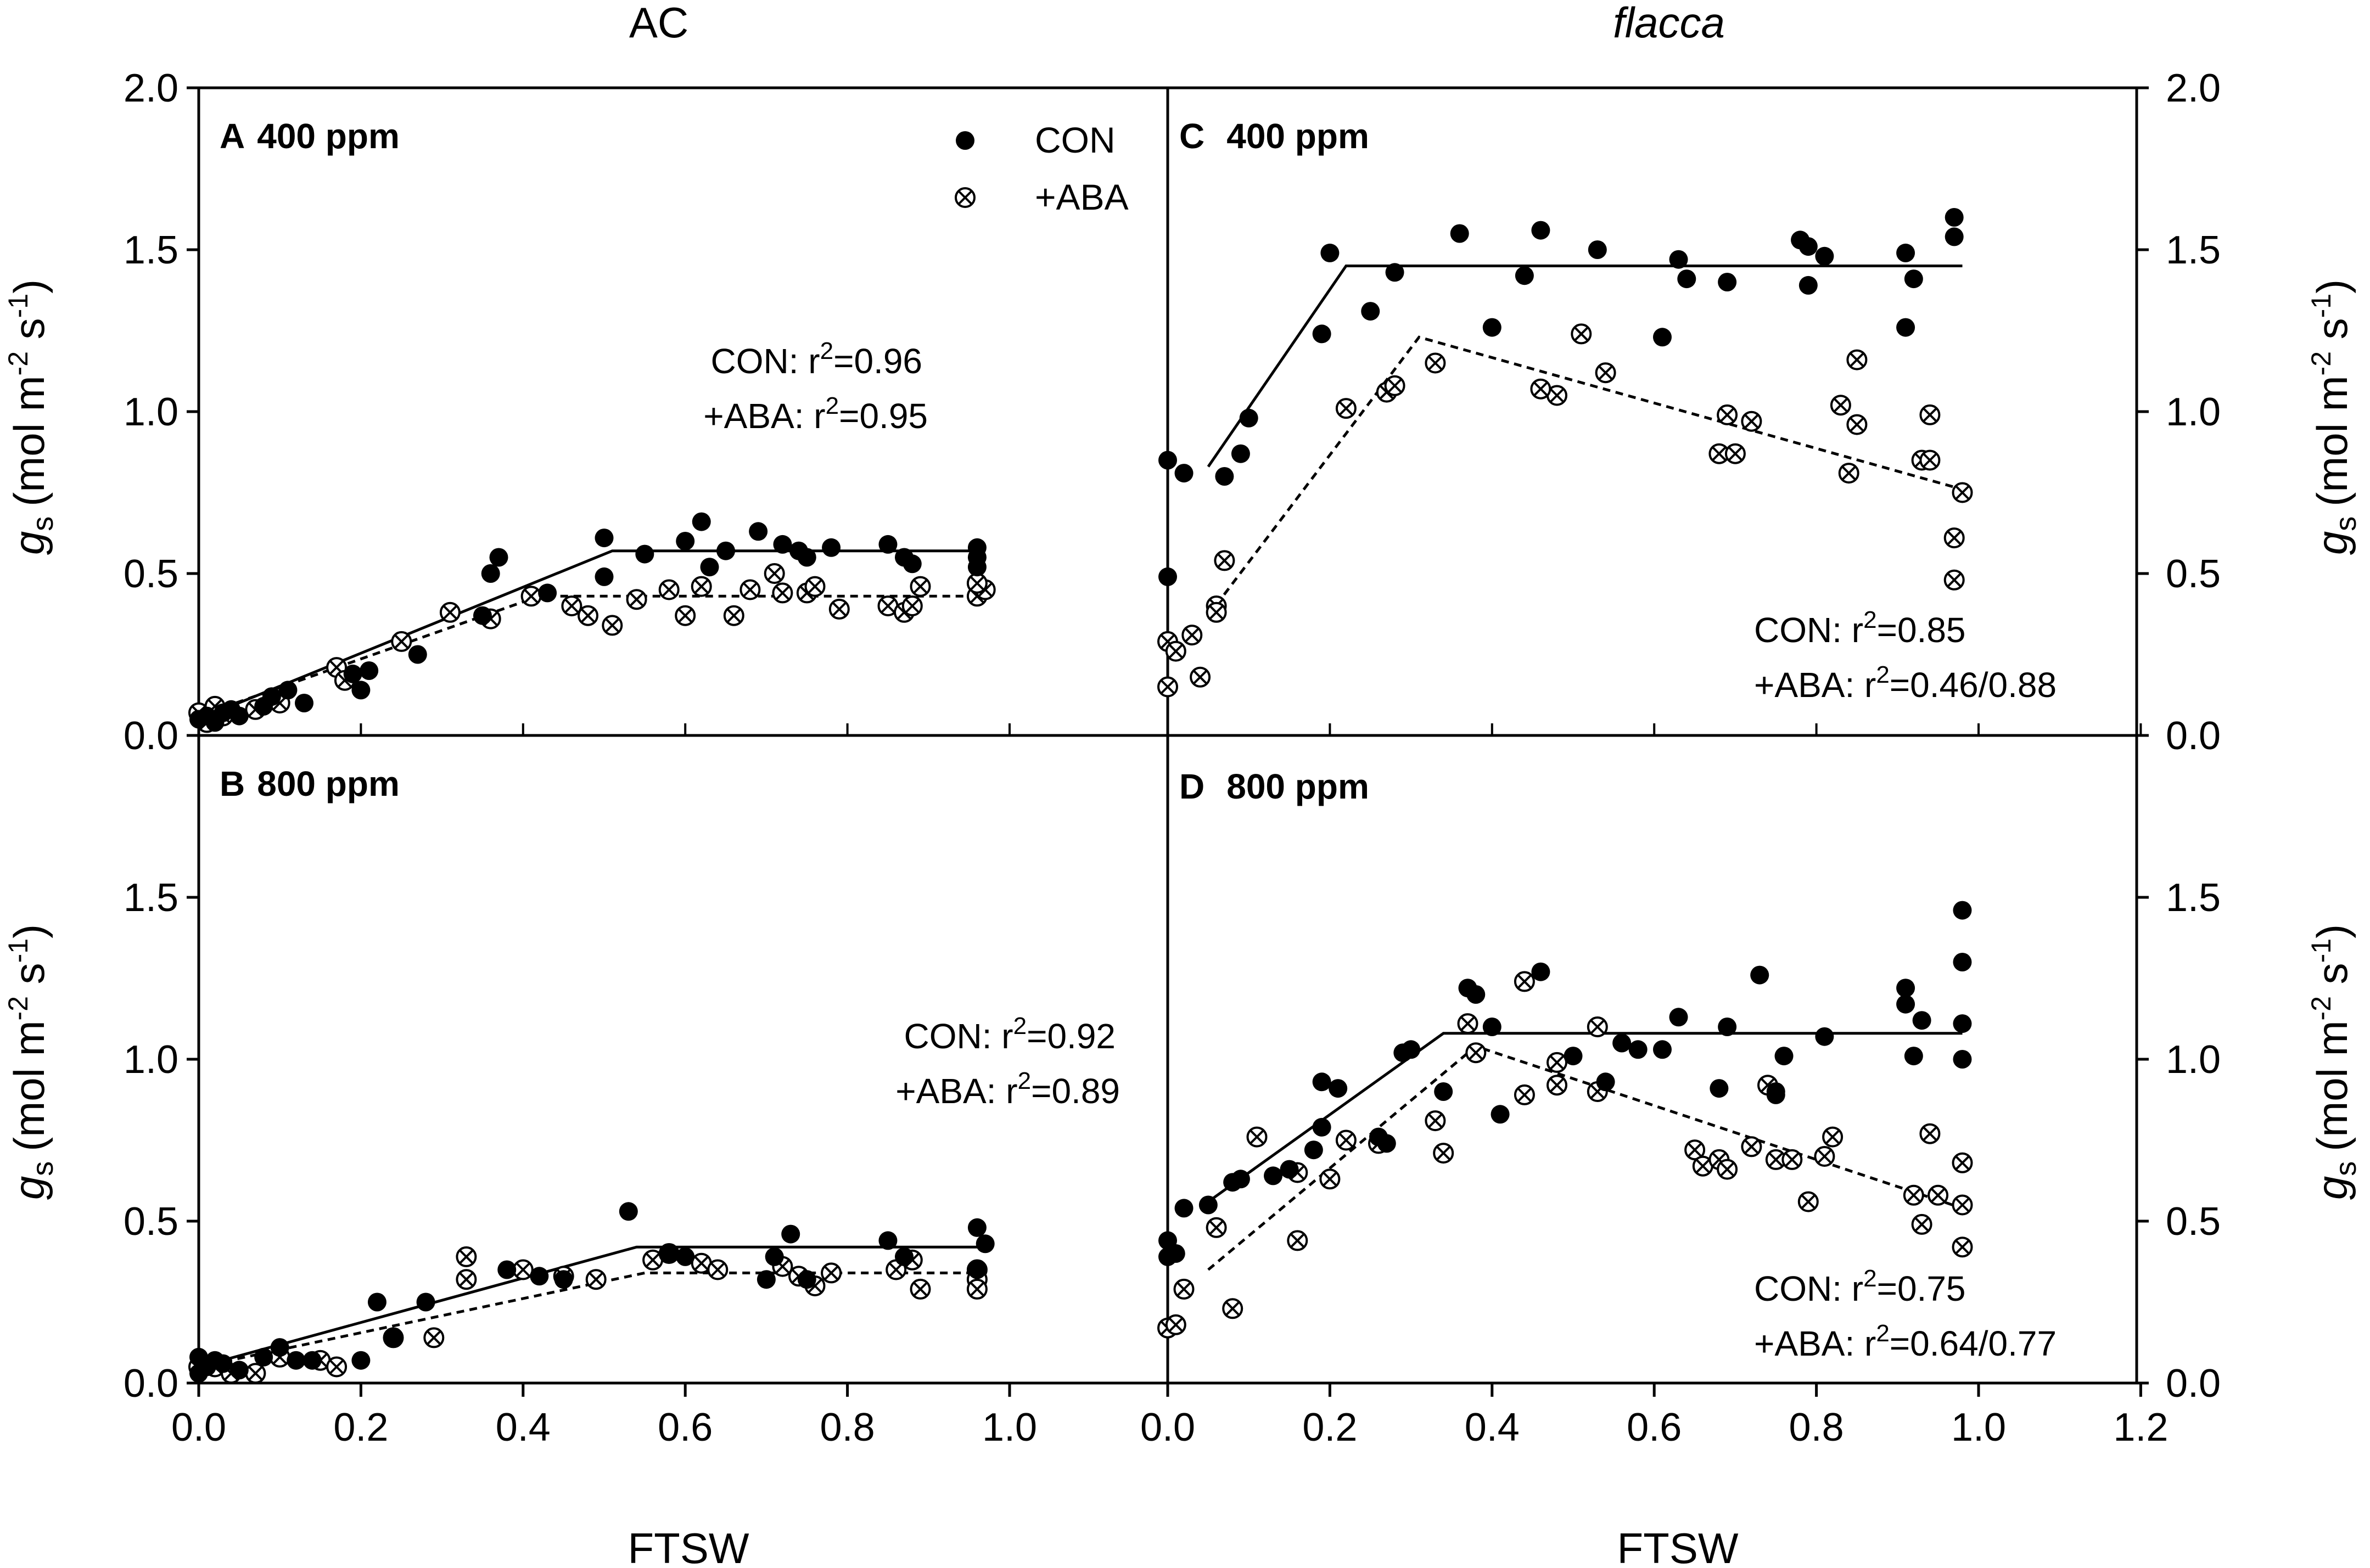  I want to click on stat-d-aba: +ABA: r2=0.64/0.77, so click(1905, 1341).